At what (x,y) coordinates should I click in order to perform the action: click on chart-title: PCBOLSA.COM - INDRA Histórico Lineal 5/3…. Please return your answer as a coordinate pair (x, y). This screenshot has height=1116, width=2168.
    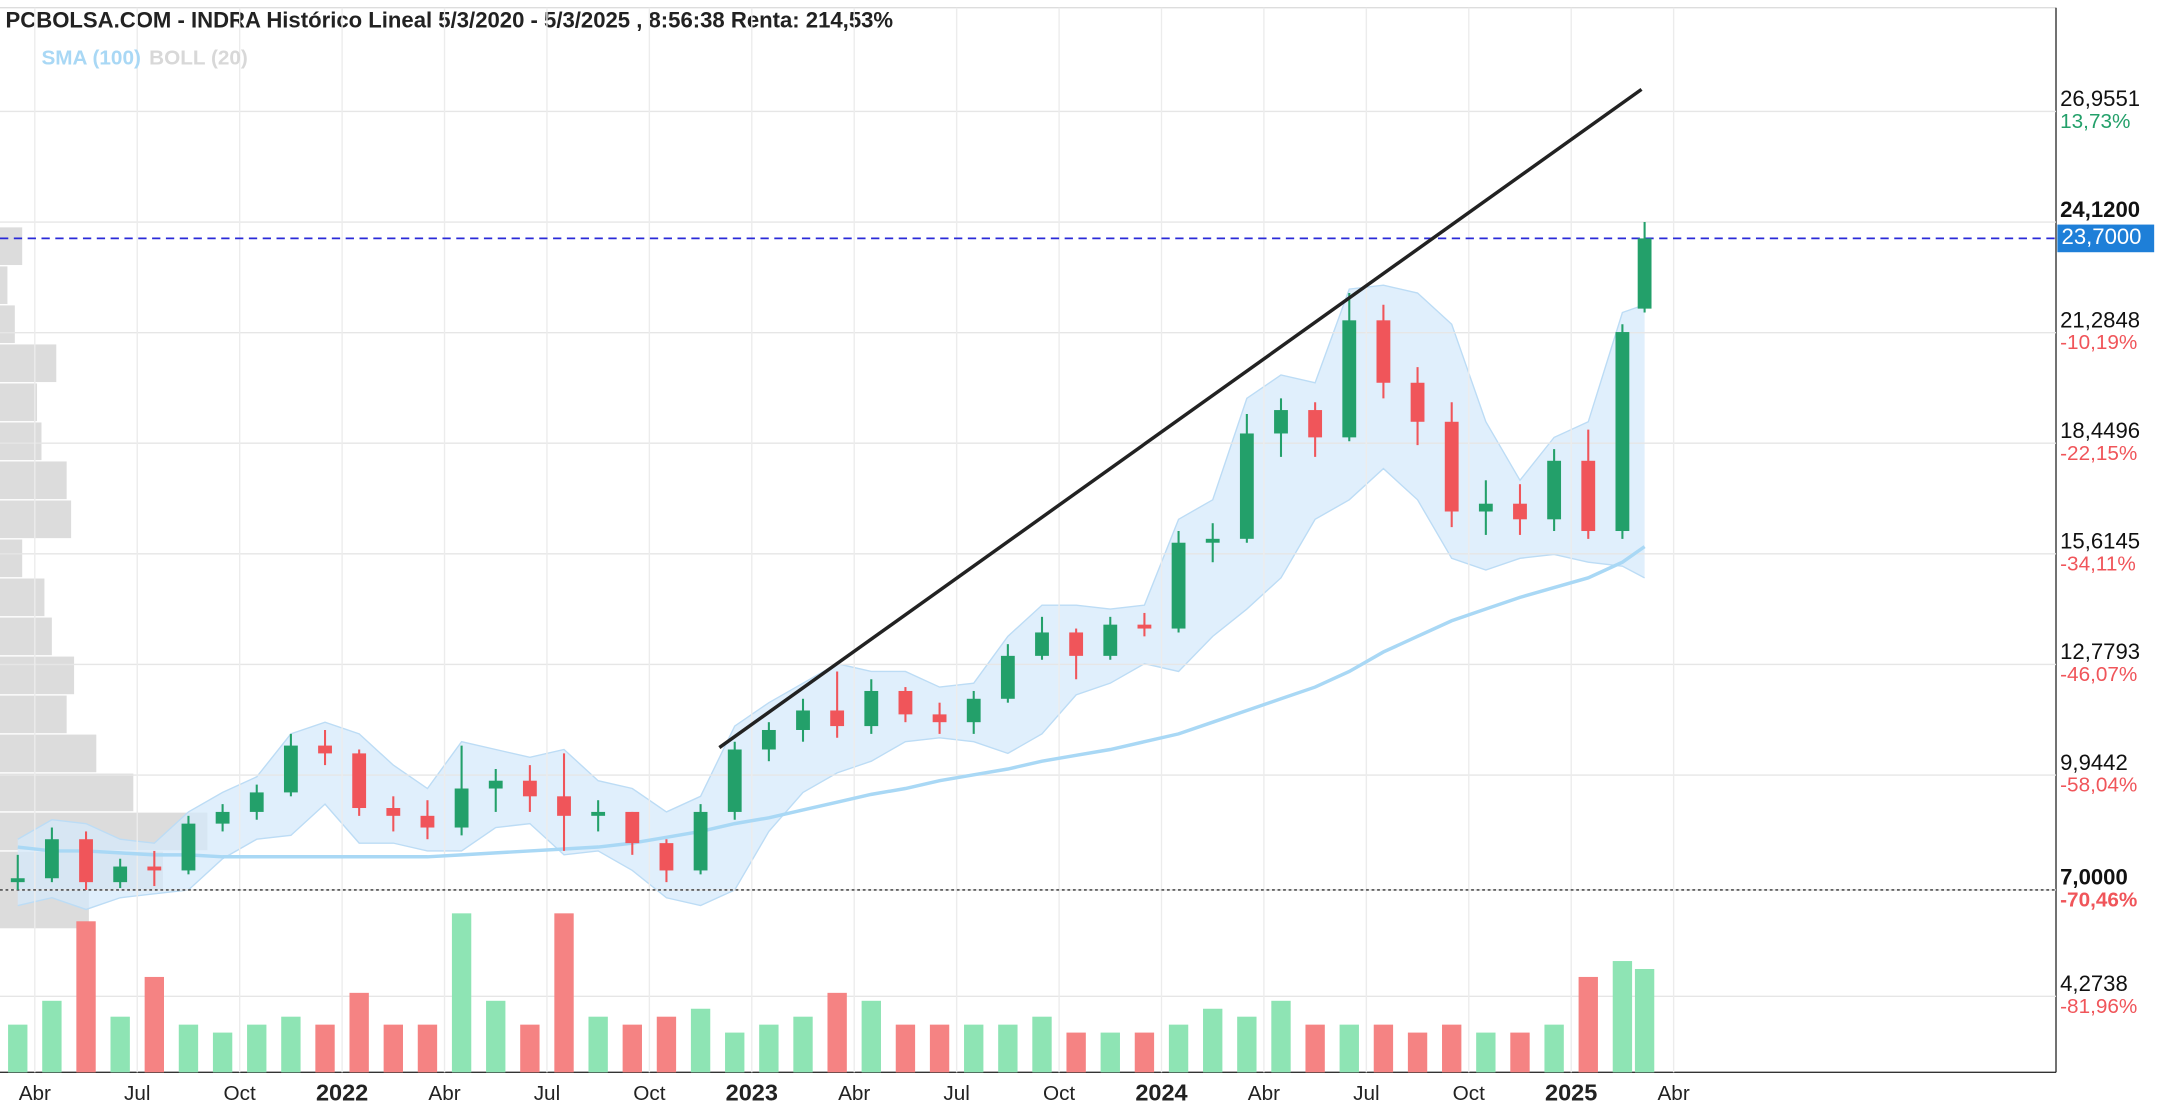
    Looking at the image, I should click on (450, 19).